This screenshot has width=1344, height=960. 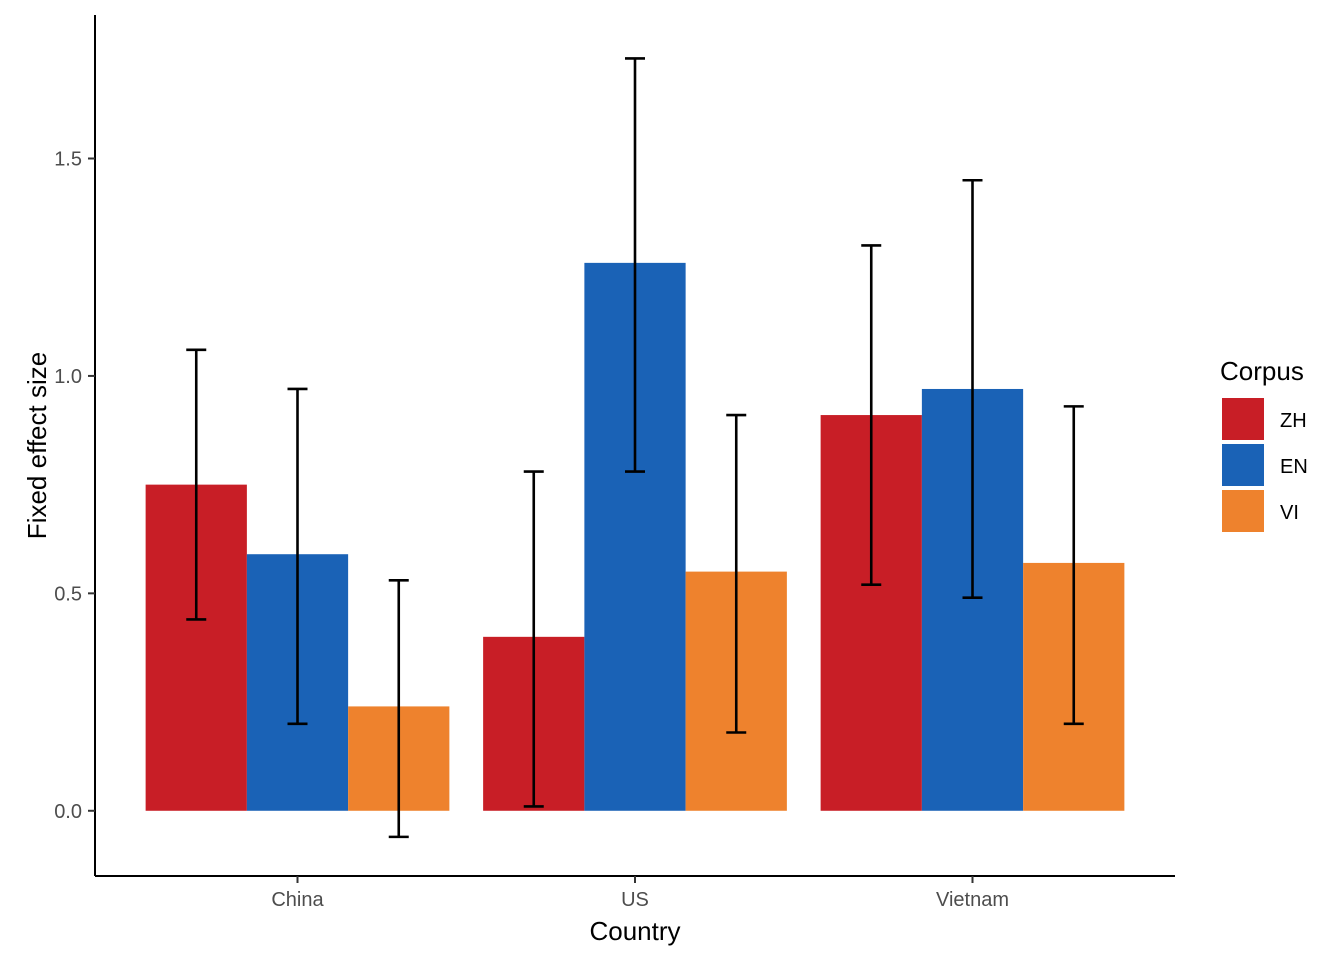 What do you see at coordinates (871, 415) in the screenshot?
I see `errorbar-zh-vietnam` at bounding box center [871, 415].